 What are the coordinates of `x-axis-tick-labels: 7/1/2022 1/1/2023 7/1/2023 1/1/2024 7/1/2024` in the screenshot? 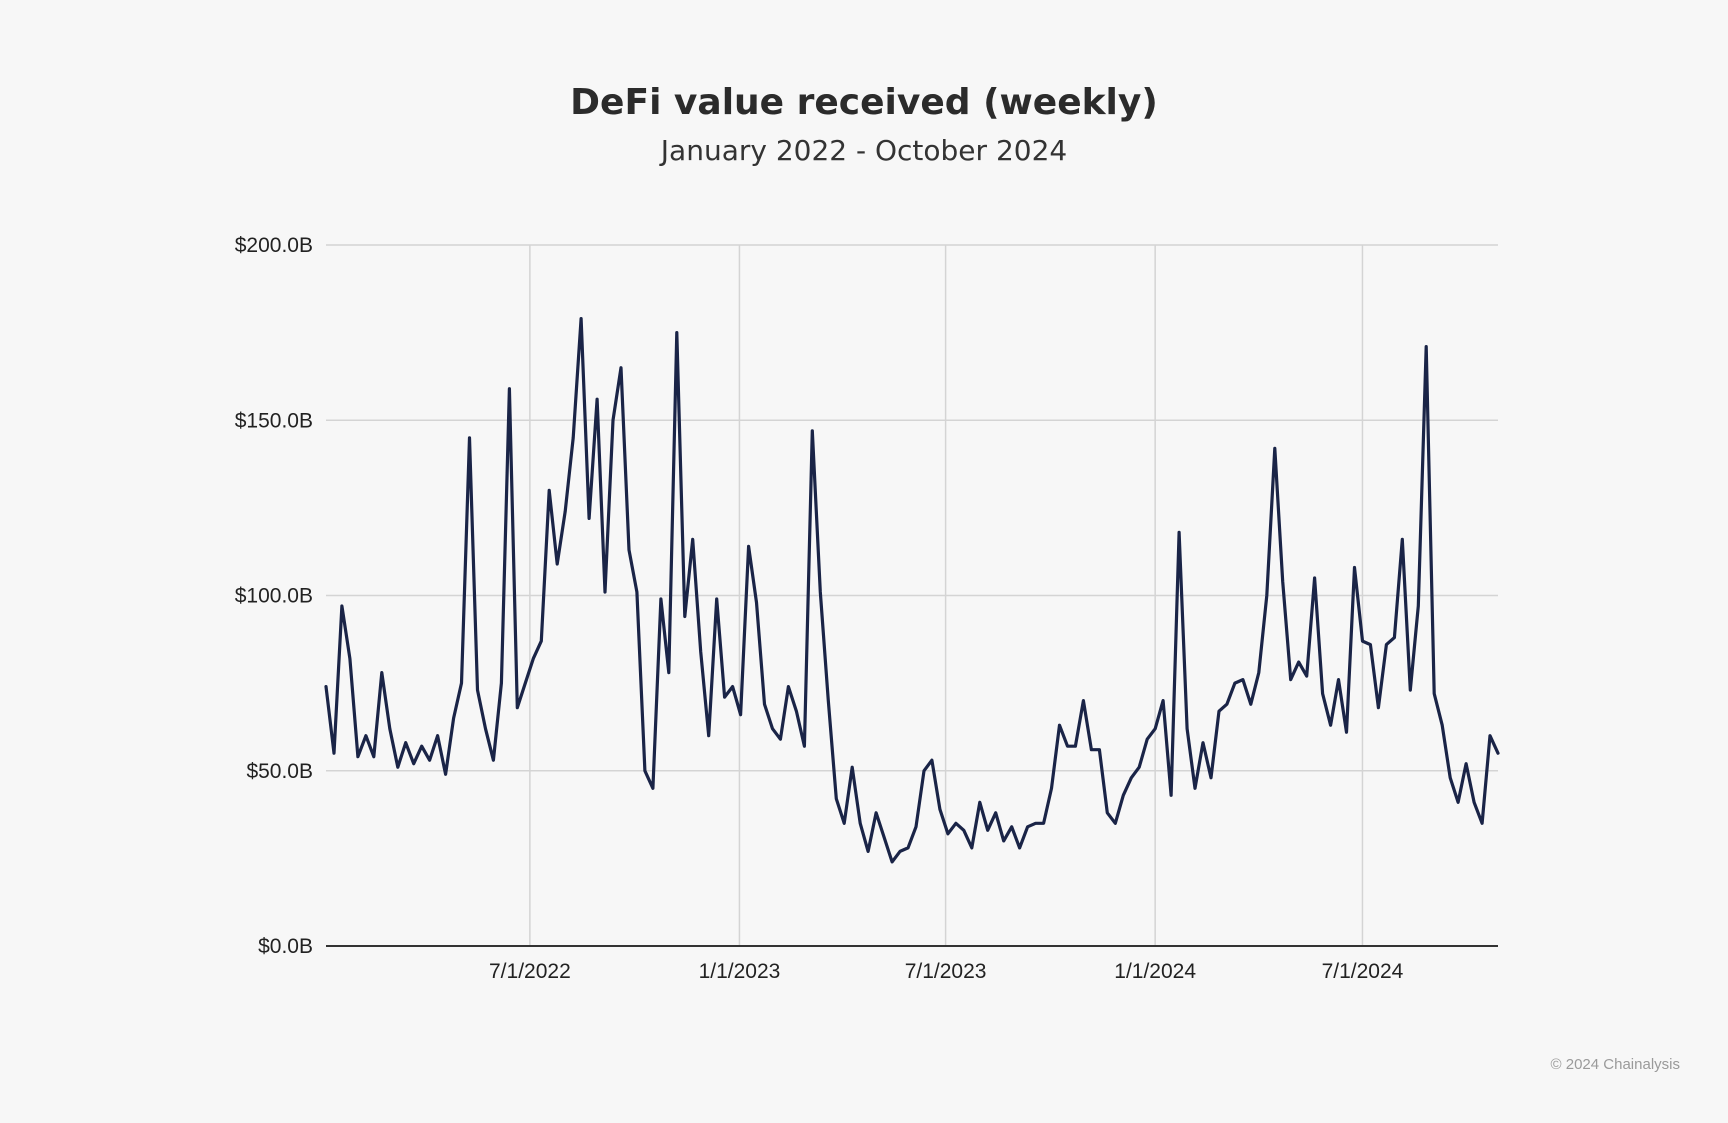 It's located at (946, 971).